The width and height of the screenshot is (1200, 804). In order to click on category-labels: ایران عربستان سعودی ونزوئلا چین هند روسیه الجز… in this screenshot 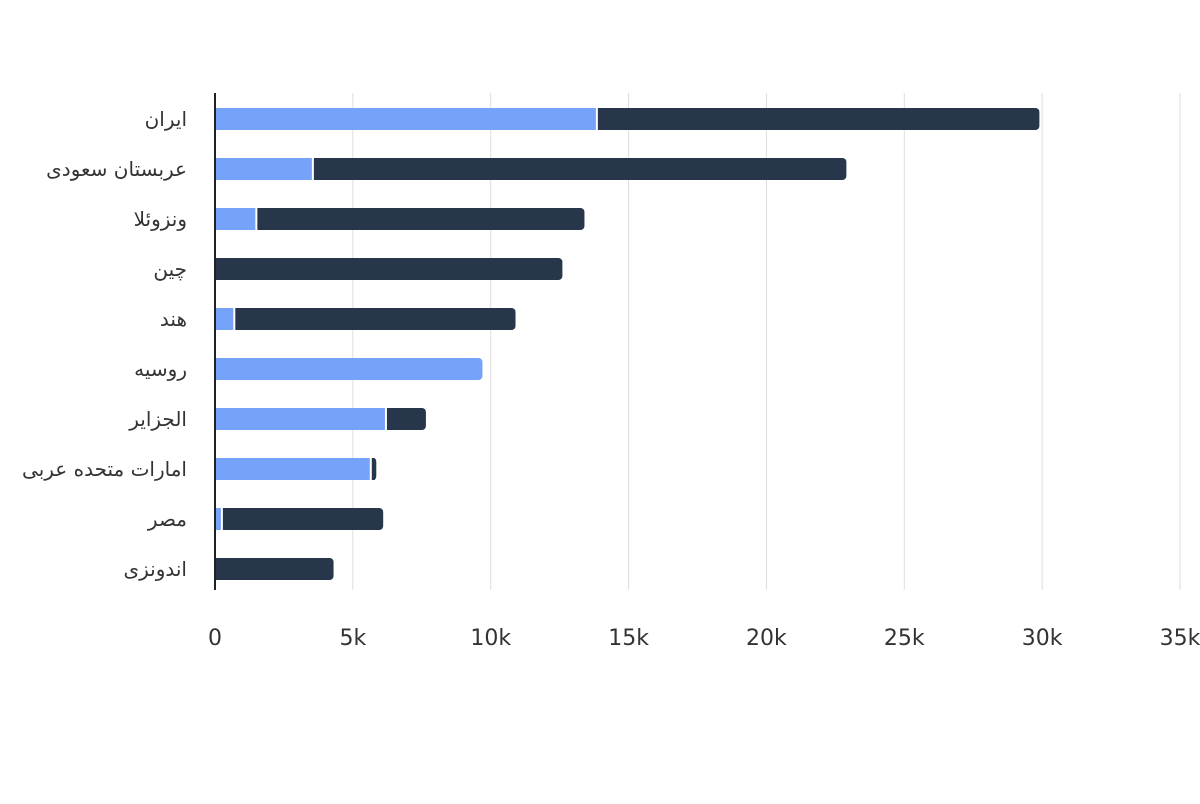, I will do `click(104, 344)`.